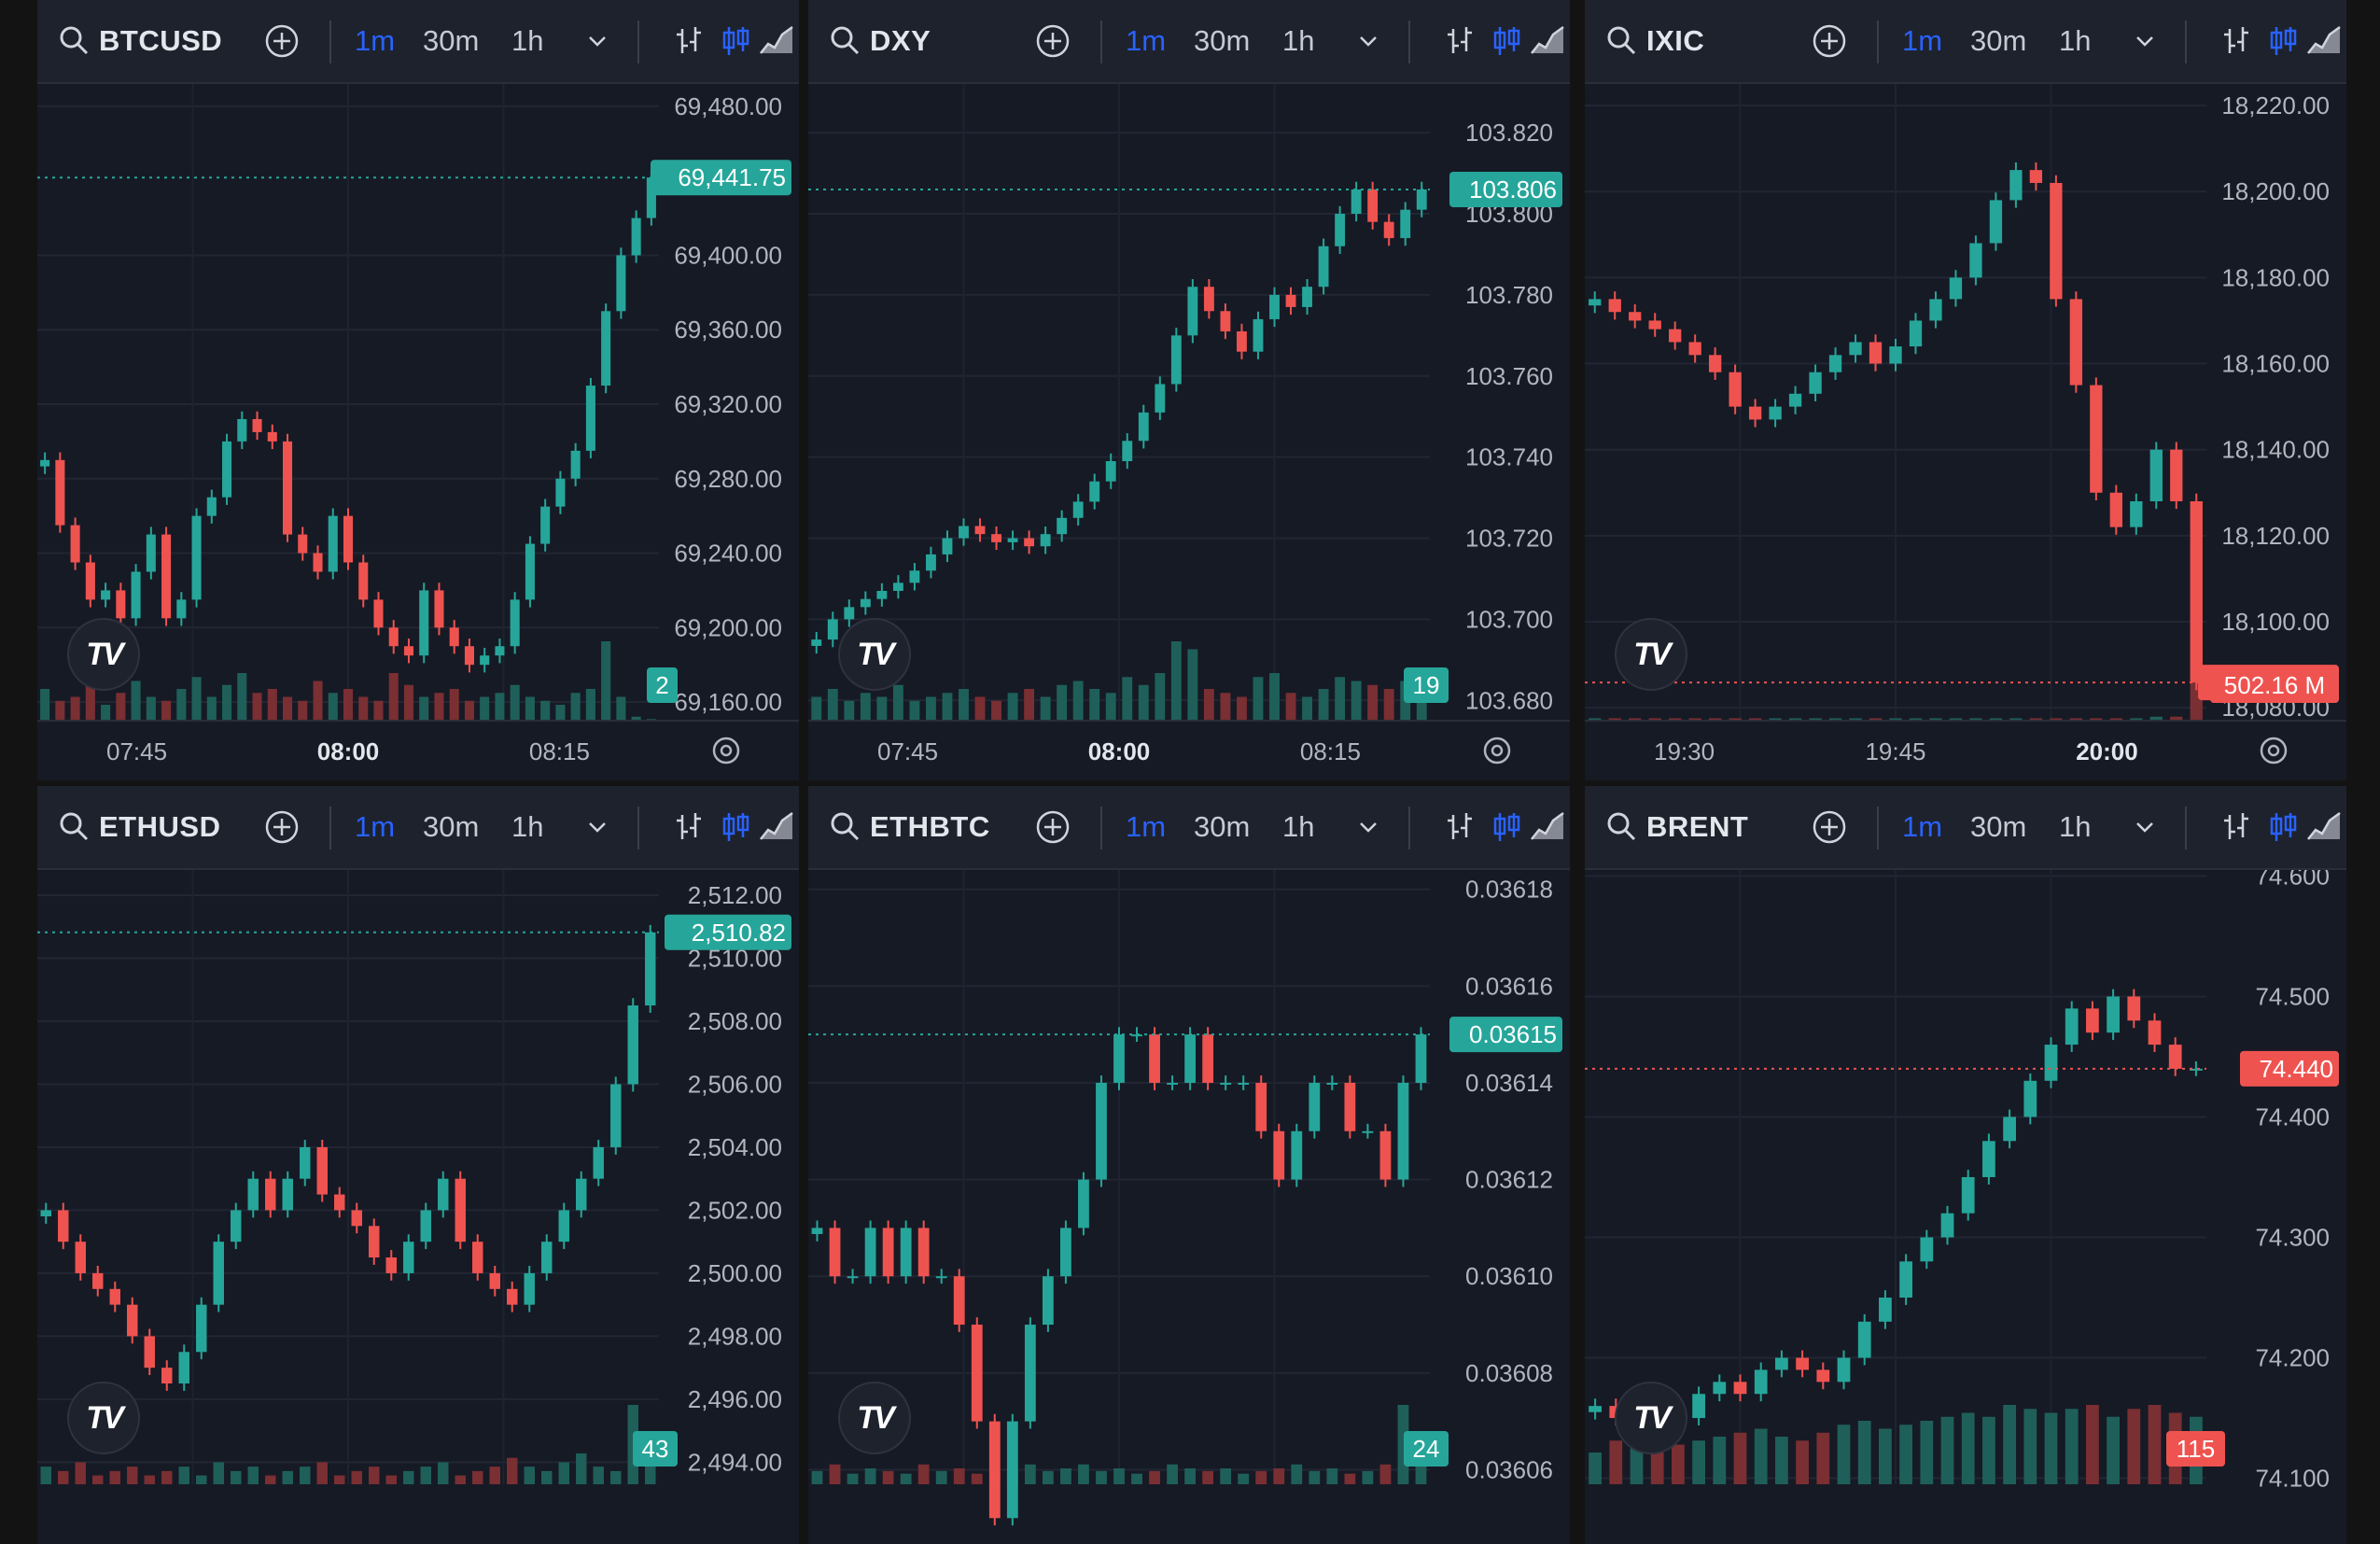  I want to click on symbol-label: ETHUSD, so click(160, 826).